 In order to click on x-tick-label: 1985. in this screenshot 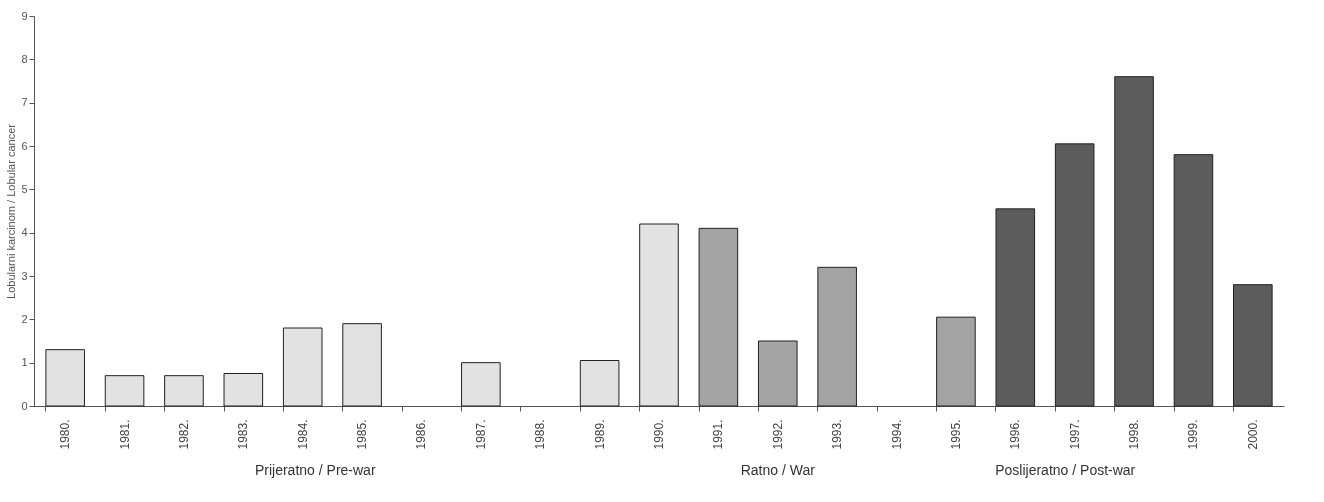, I will do `click(362, 434)`.